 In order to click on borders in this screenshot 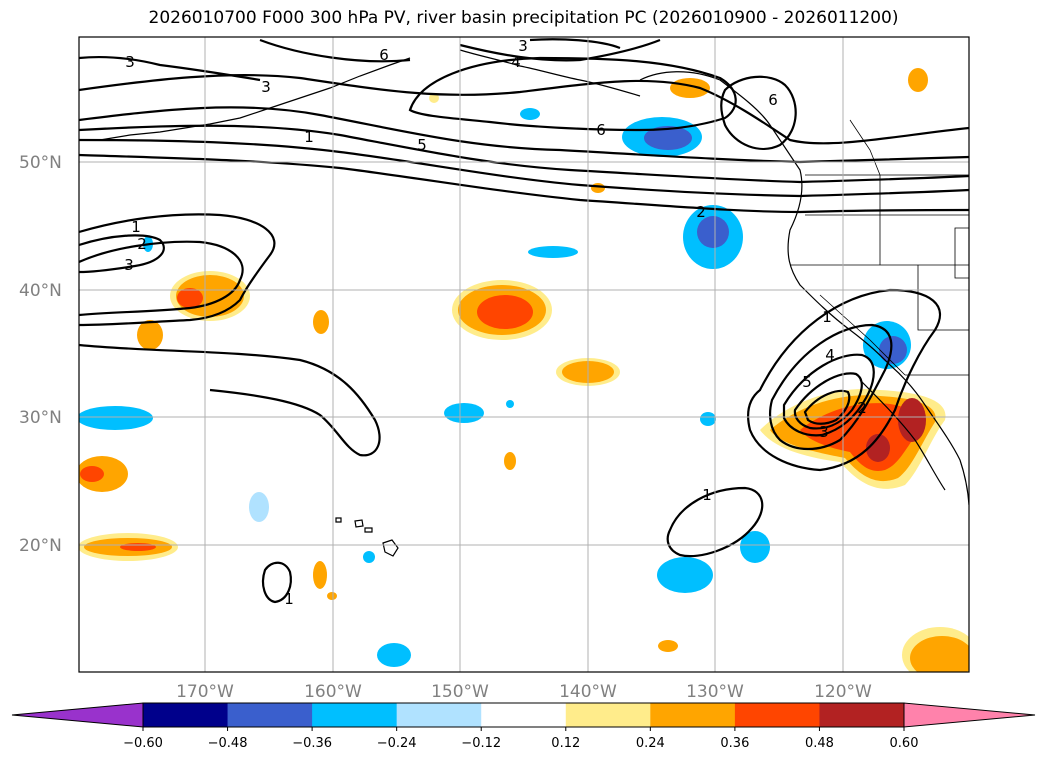, I will do `click(879, 247)`.